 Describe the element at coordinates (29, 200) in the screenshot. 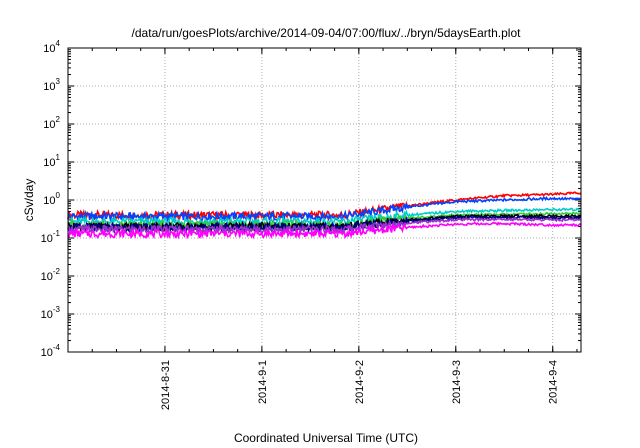

I see `y-axis-label: cSv/day` at that location.